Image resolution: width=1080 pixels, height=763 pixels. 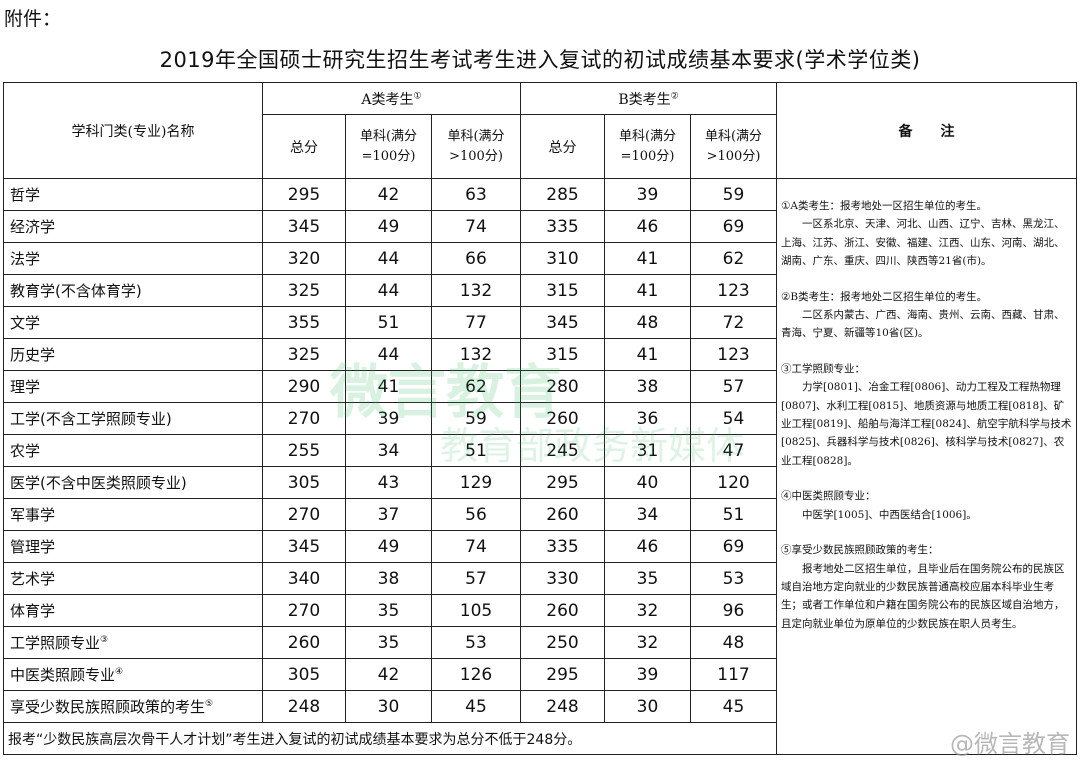 I want to click on score-b-total: 335, so click(x=562, y=546).